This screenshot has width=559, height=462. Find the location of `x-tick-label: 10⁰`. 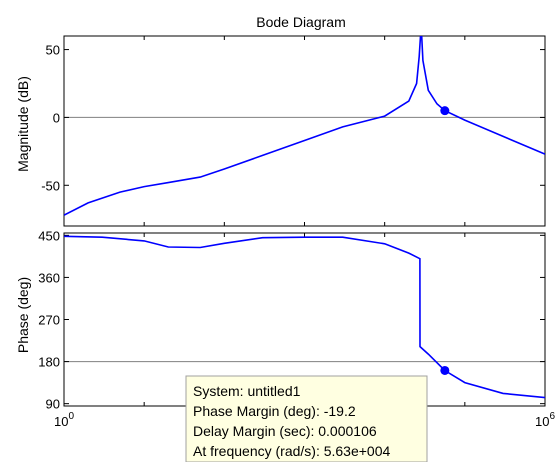

x-tick-label: 10⁰ is located at coordinates (64, 420).